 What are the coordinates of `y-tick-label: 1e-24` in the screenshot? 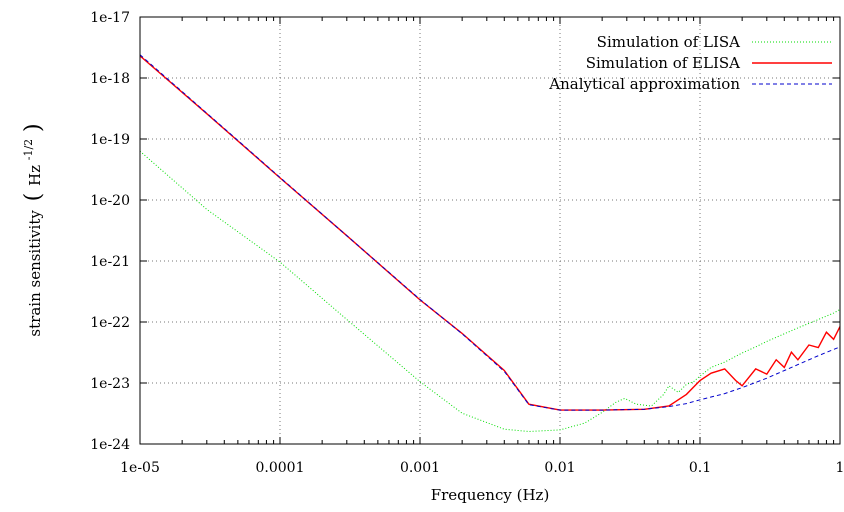 It's located at (110, 445).